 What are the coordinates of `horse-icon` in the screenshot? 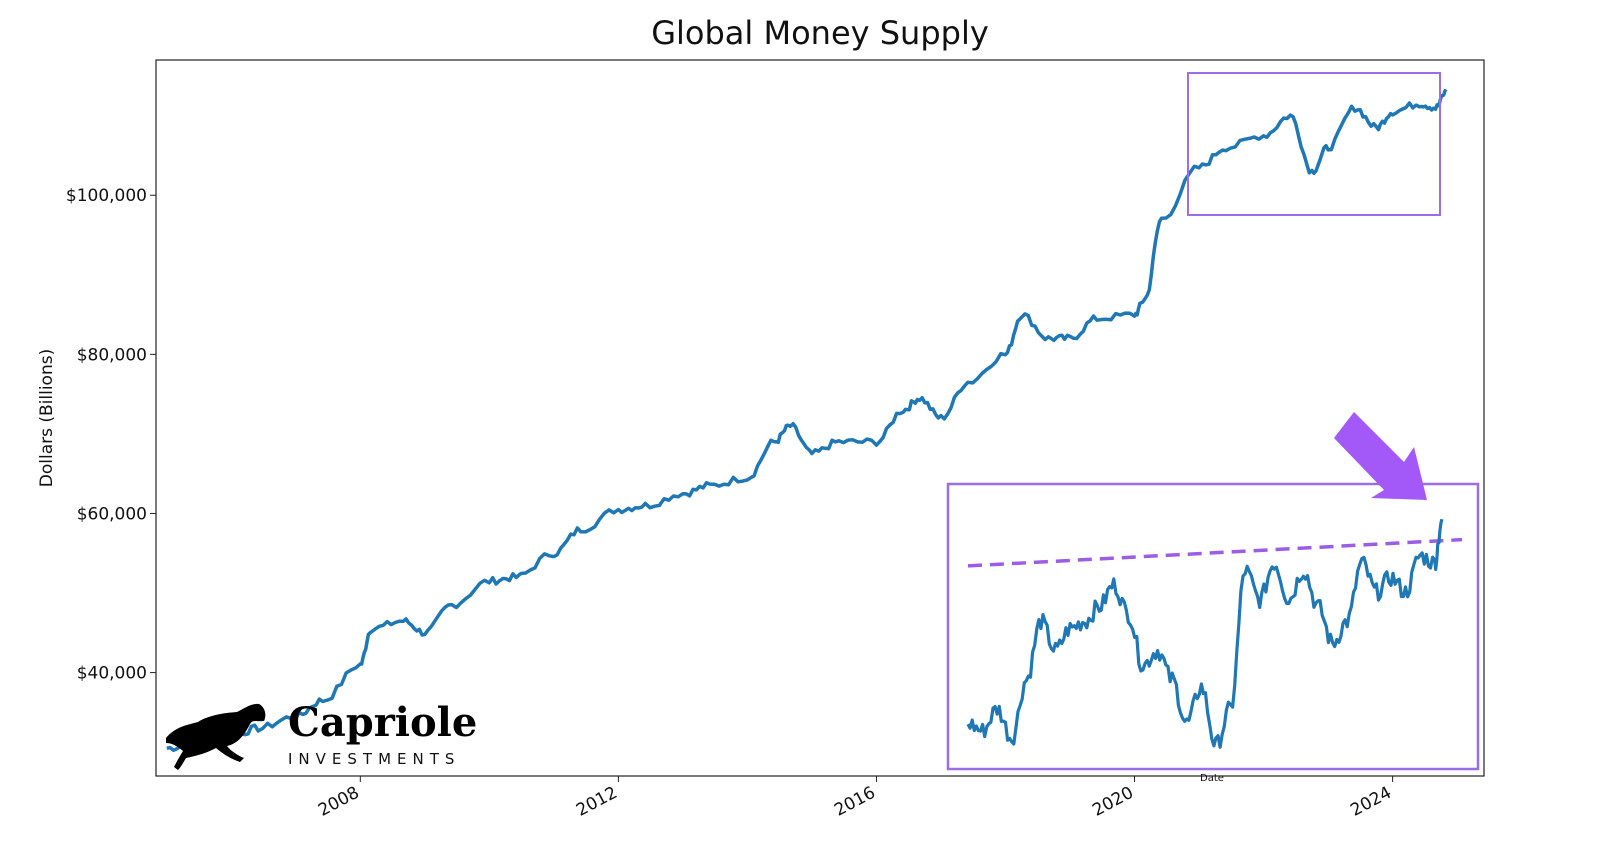 It's located at (216, 736).